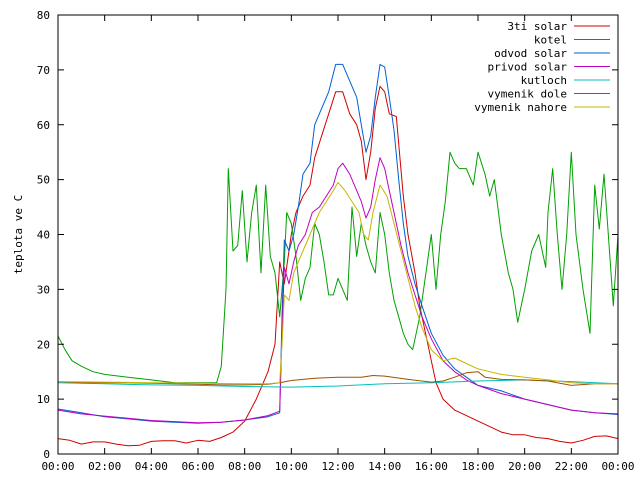 Image resolution: width=640 pixels, height=480 pixels. Describe the element at coordinates (544, 80) in the screenshot. I see `legend-label: kutloch` at that location.